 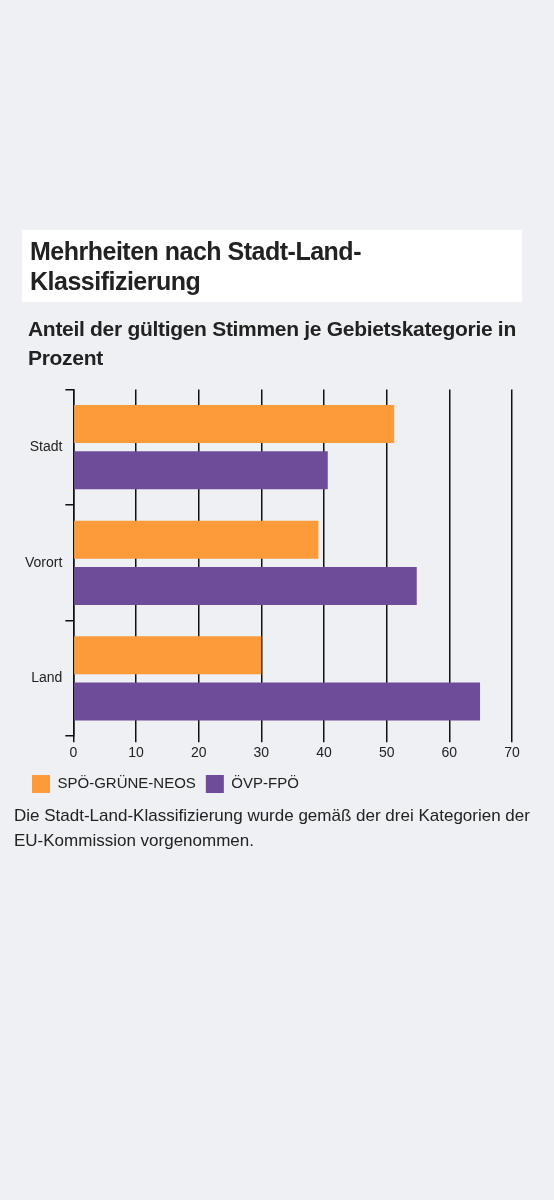 What do you see at coordinates (126, 783) in the screenshot?
I see `legend-label: SPÖ-GRÜNE-NEOS` at bounding box center [126, 783].